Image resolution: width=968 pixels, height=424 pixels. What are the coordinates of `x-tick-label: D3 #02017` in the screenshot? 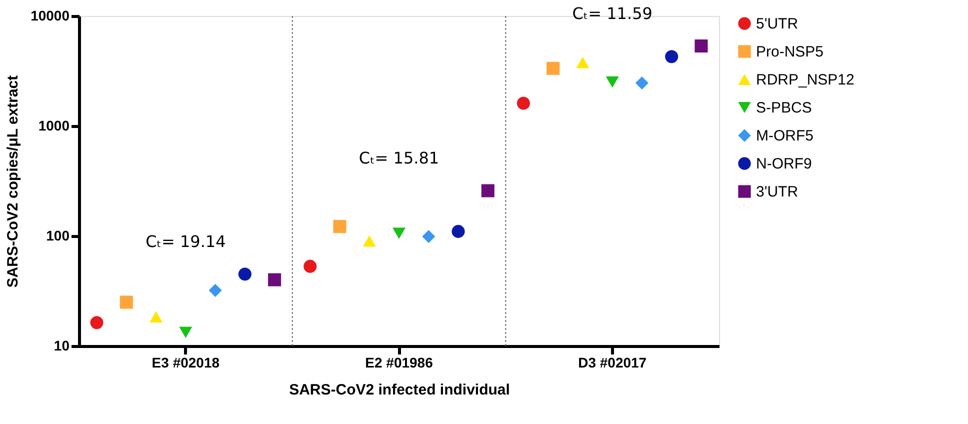 It's located at (612, 362).